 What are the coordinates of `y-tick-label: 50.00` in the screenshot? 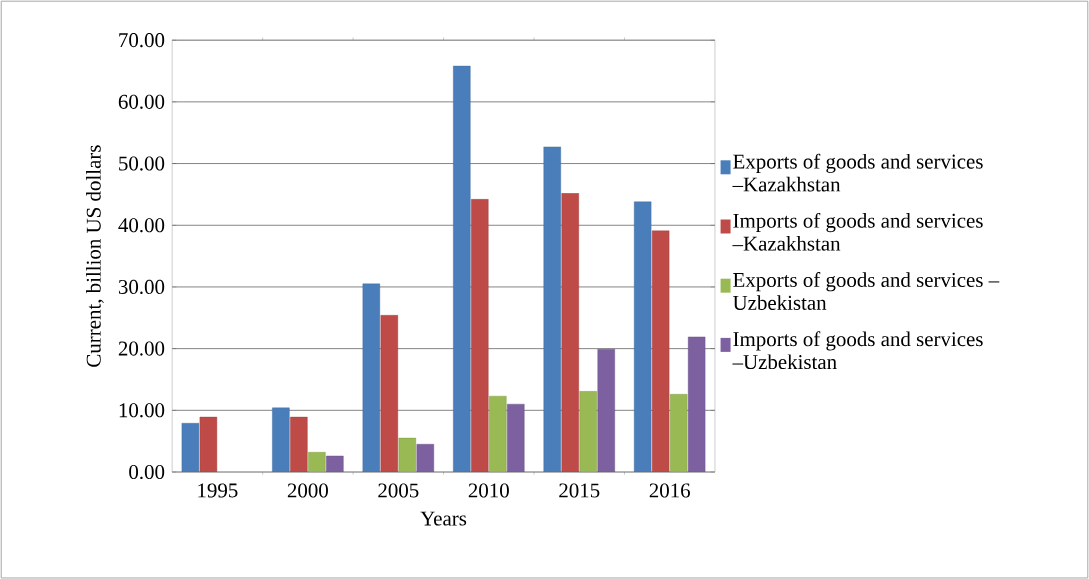 It's located at (142, 163).